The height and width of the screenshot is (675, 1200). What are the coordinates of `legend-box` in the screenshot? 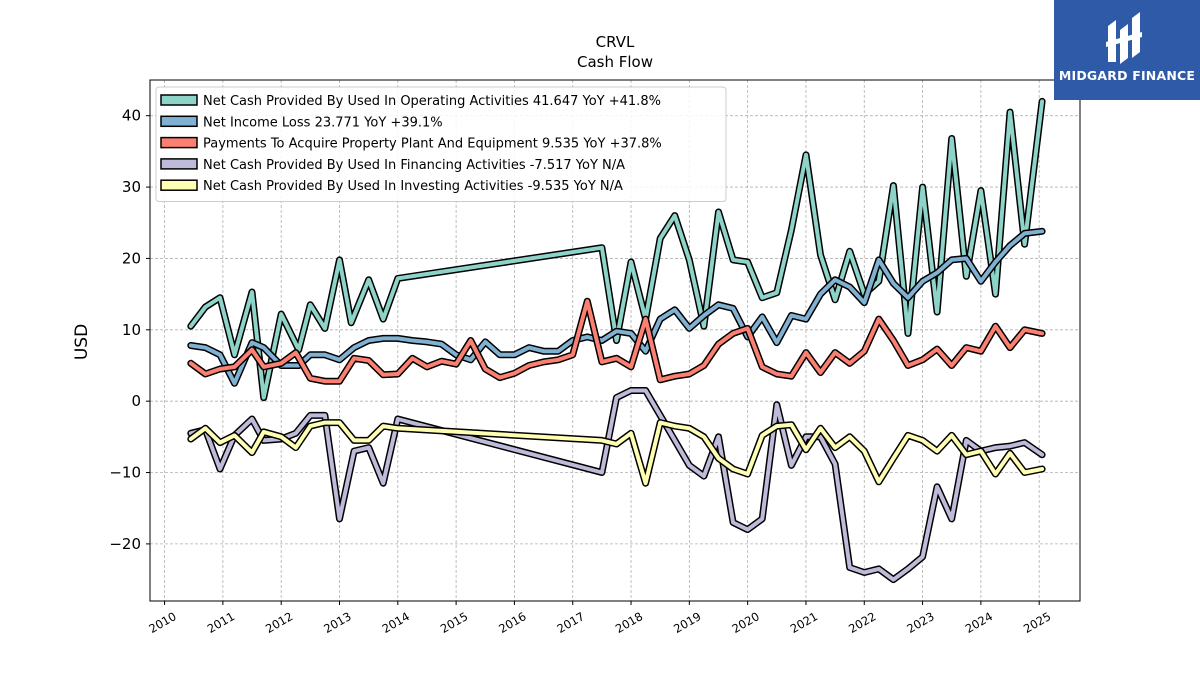 It's located at (441, 144).